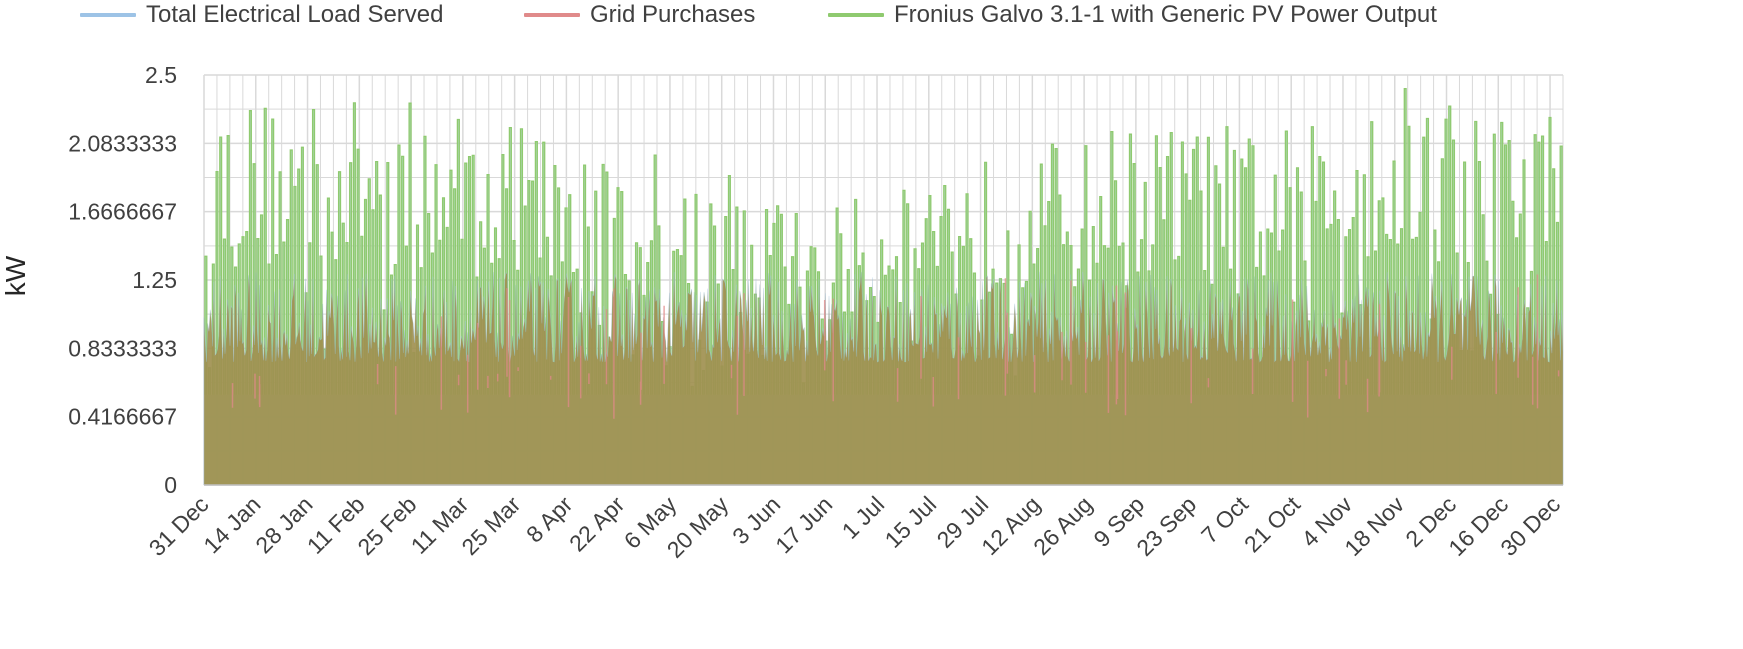  I want to click on legend-label-load: Total Electrical Load Served, so click(295, 14).